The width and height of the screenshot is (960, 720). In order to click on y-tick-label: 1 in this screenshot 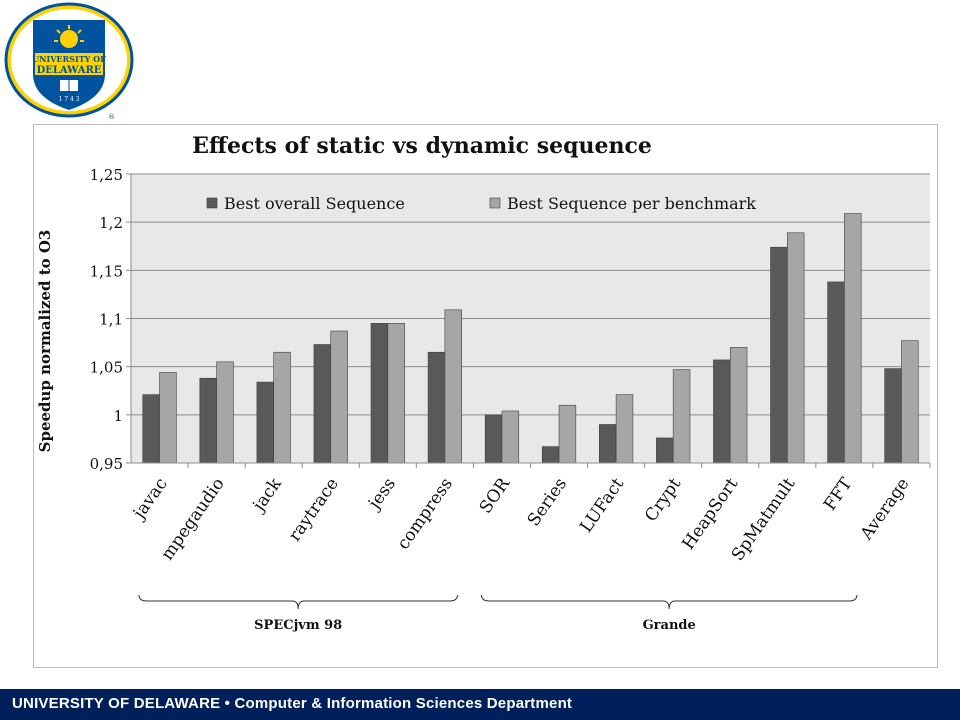, I will do `click(118, 416)`.